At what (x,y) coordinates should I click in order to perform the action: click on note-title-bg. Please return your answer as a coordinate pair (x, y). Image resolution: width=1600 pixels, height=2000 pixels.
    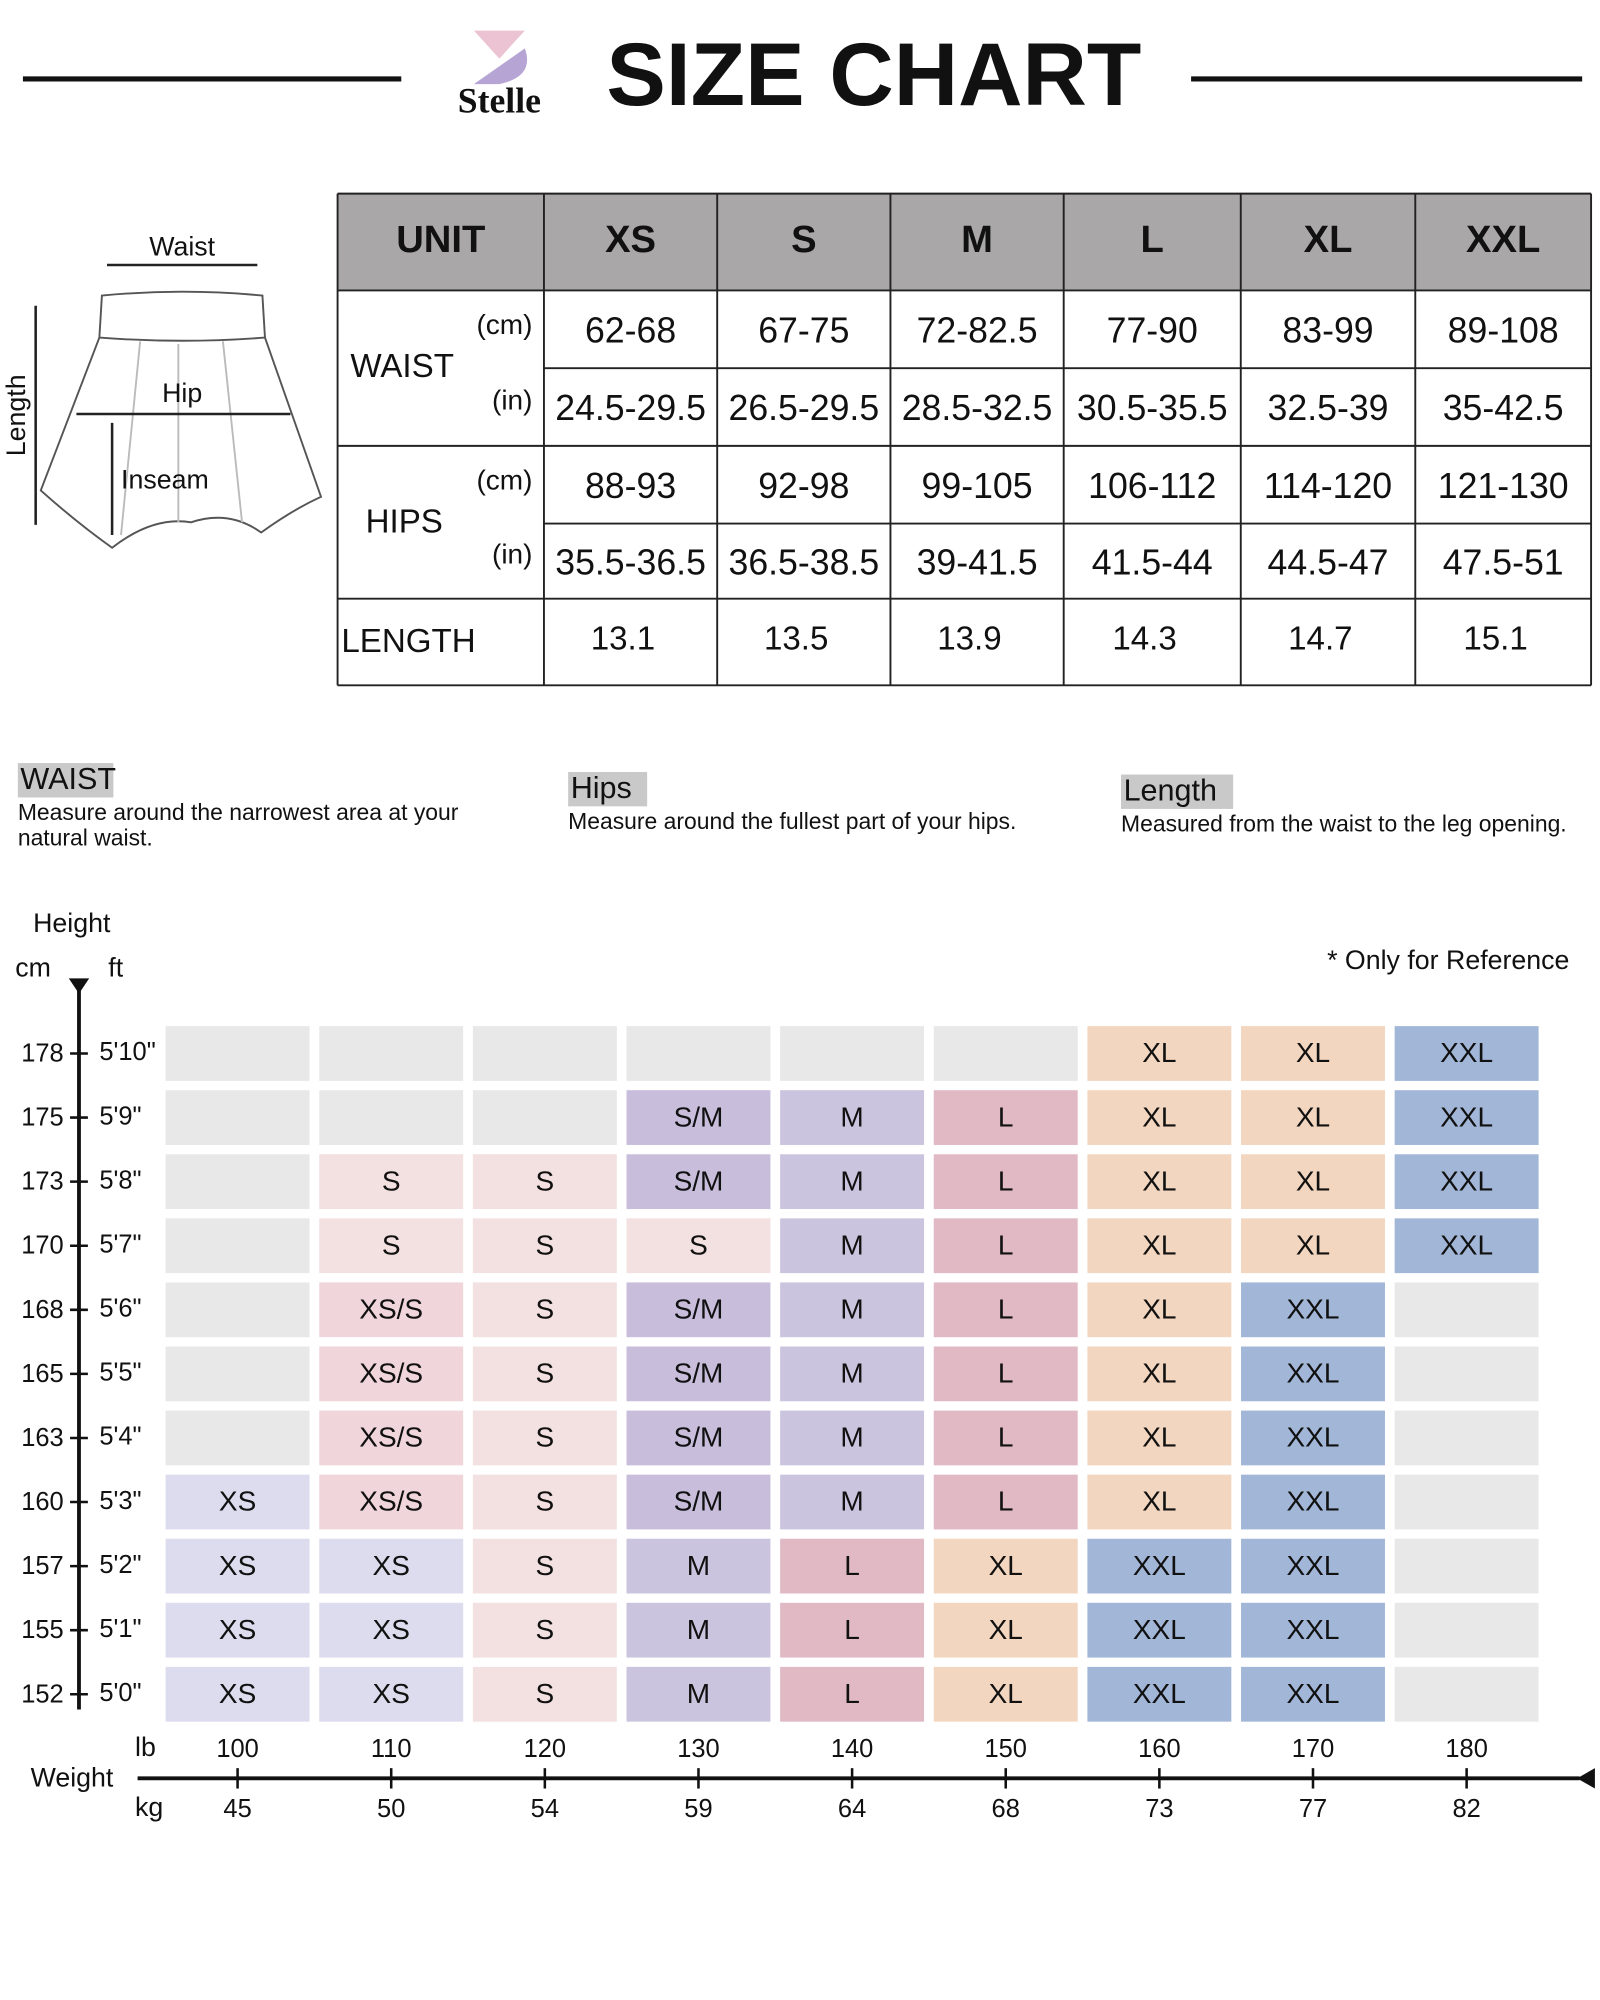
    Looking at the image, I should click on (608, 789).